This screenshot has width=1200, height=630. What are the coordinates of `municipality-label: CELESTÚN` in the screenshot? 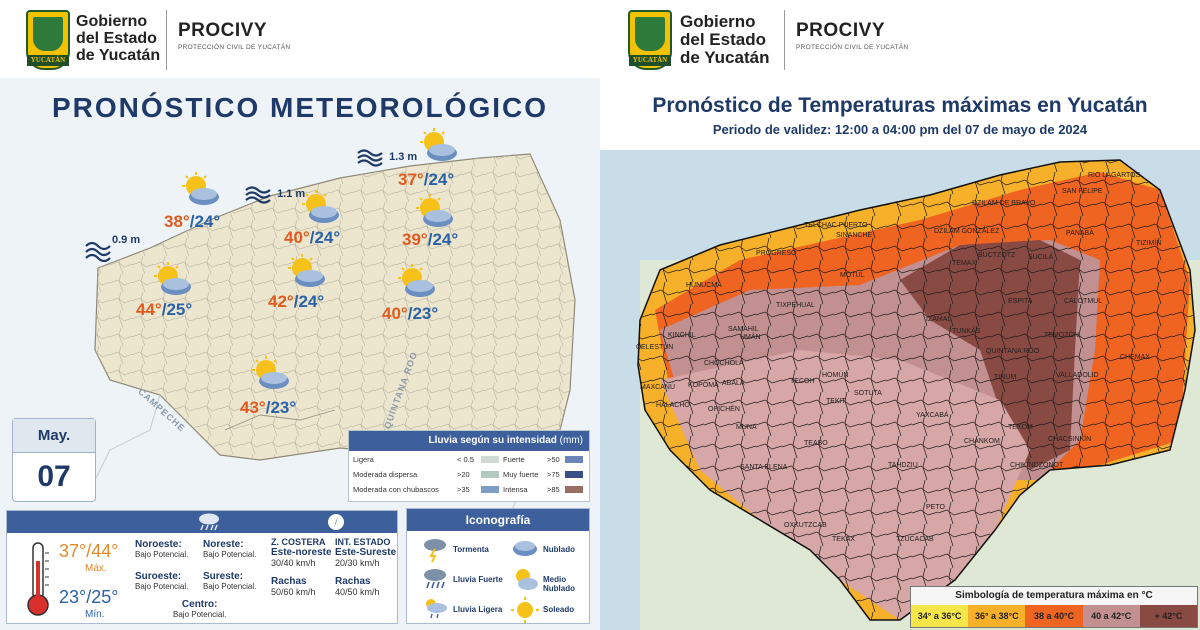 It's located at (655, 347).